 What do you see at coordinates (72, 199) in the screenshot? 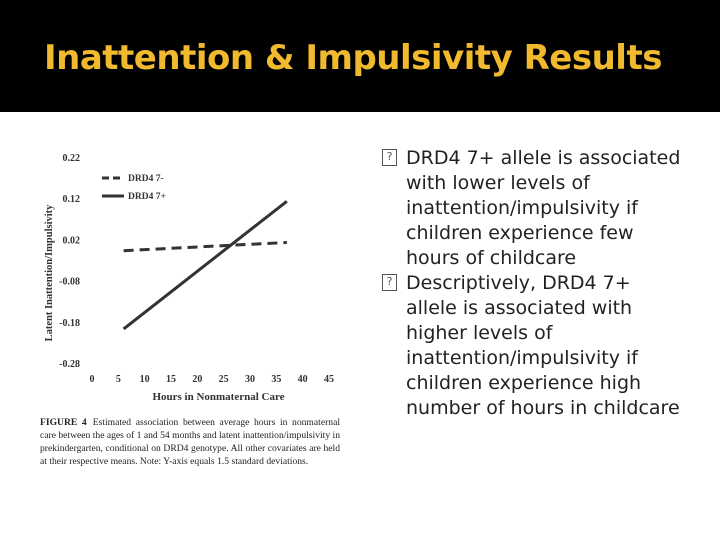
I see `y-tick-label: 0.12` at bounding box center [72, 199].